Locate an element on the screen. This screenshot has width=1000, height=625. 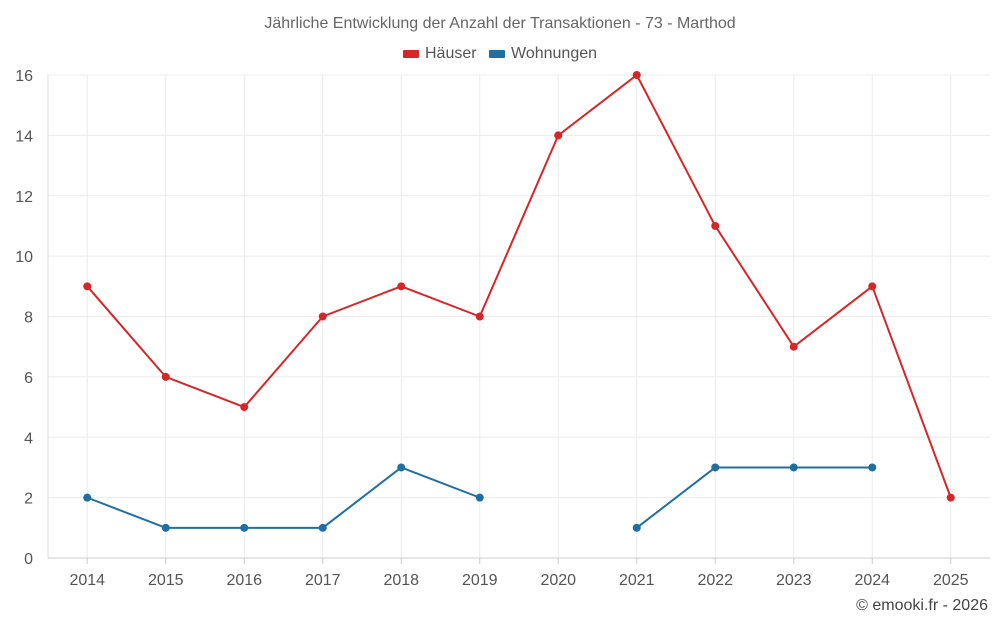
legend-swatch-wohnungen is located at coordinates (497, 54).